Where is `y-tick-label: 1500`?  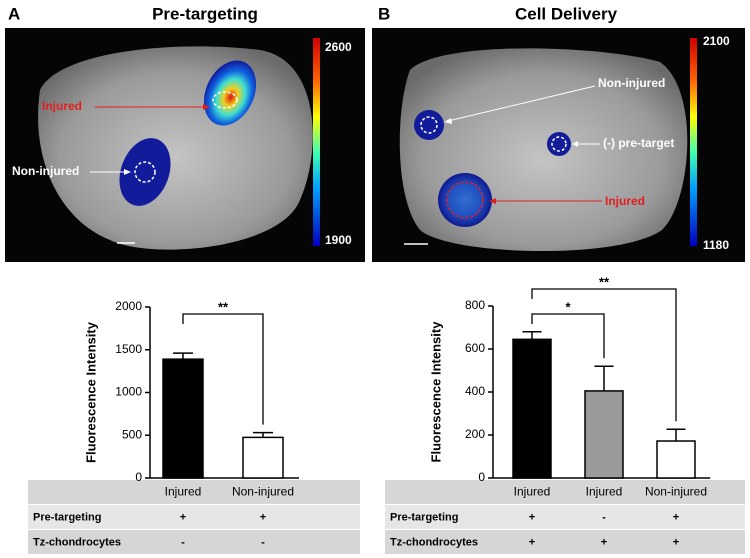
y-tick-label: 1500 is located at coordinates (128, 349).